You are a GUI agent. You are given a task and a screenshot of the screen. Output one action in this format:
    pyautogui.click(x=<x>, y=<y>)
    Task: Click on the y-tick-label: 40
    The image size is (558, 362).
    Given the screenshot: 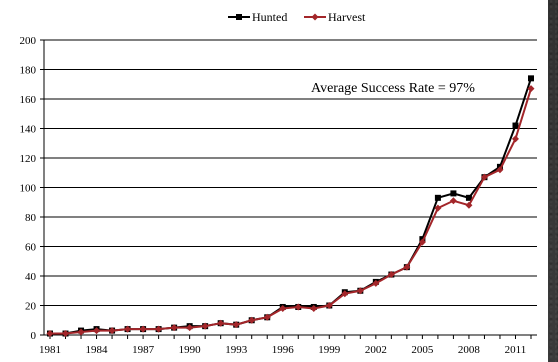 What is the action you would take?
    pyautogui.click(x=31, y=277)
    